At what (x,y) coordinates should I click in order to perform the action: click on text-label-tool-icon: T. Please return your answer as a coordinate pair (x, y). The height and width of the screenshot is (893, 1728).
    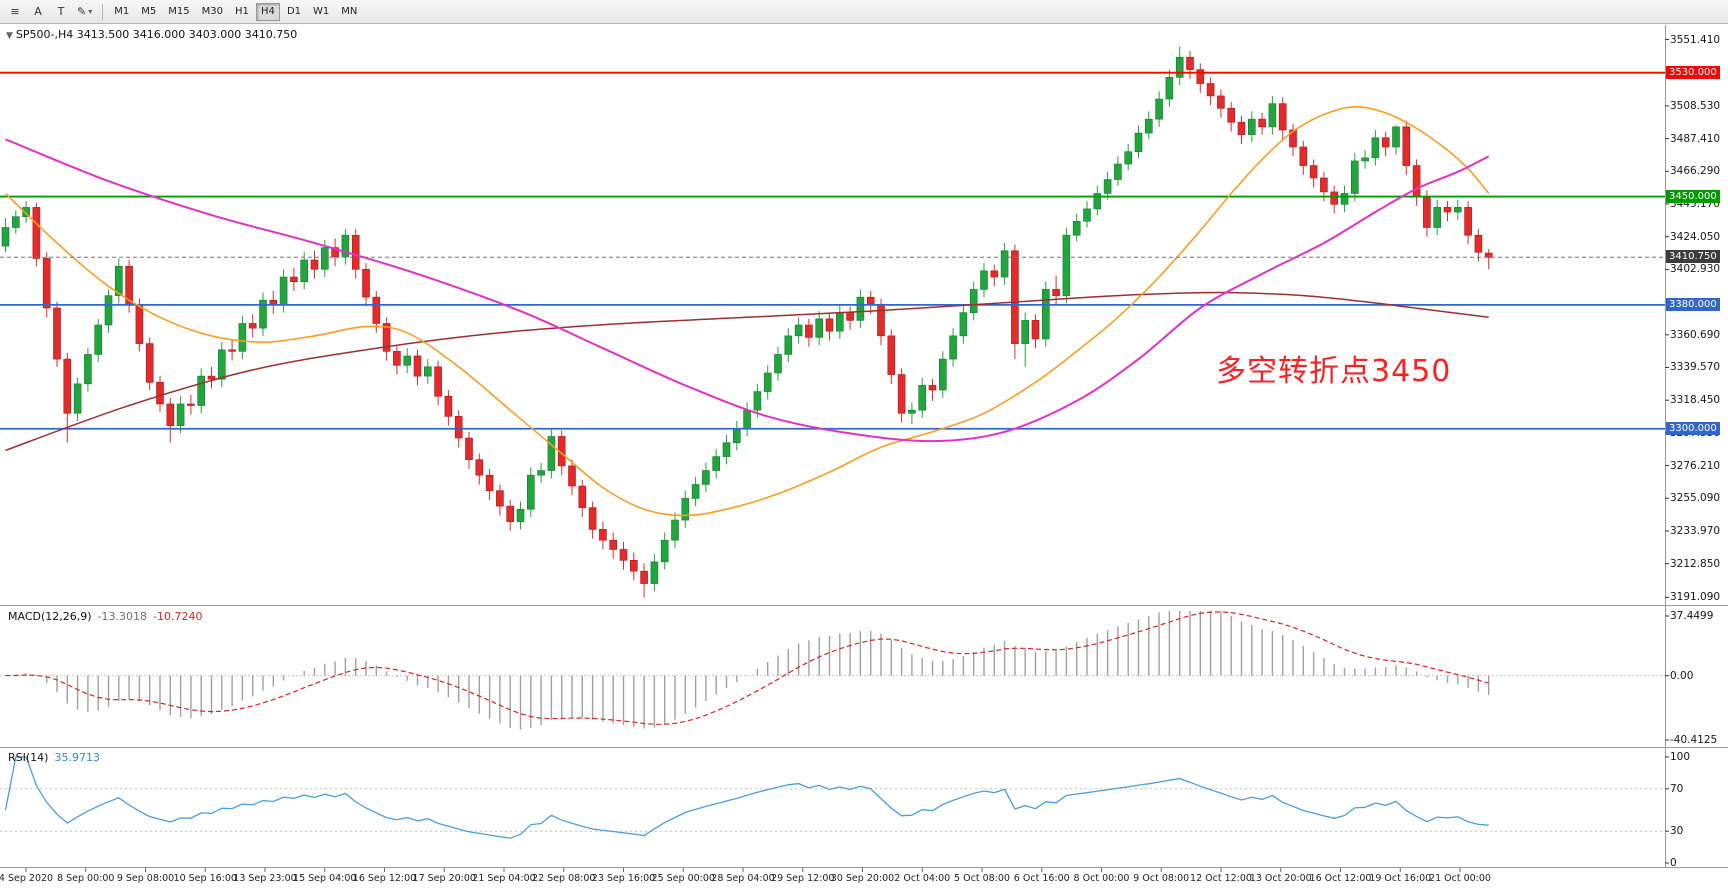
    Looking at the image, I should click on (61, 11).